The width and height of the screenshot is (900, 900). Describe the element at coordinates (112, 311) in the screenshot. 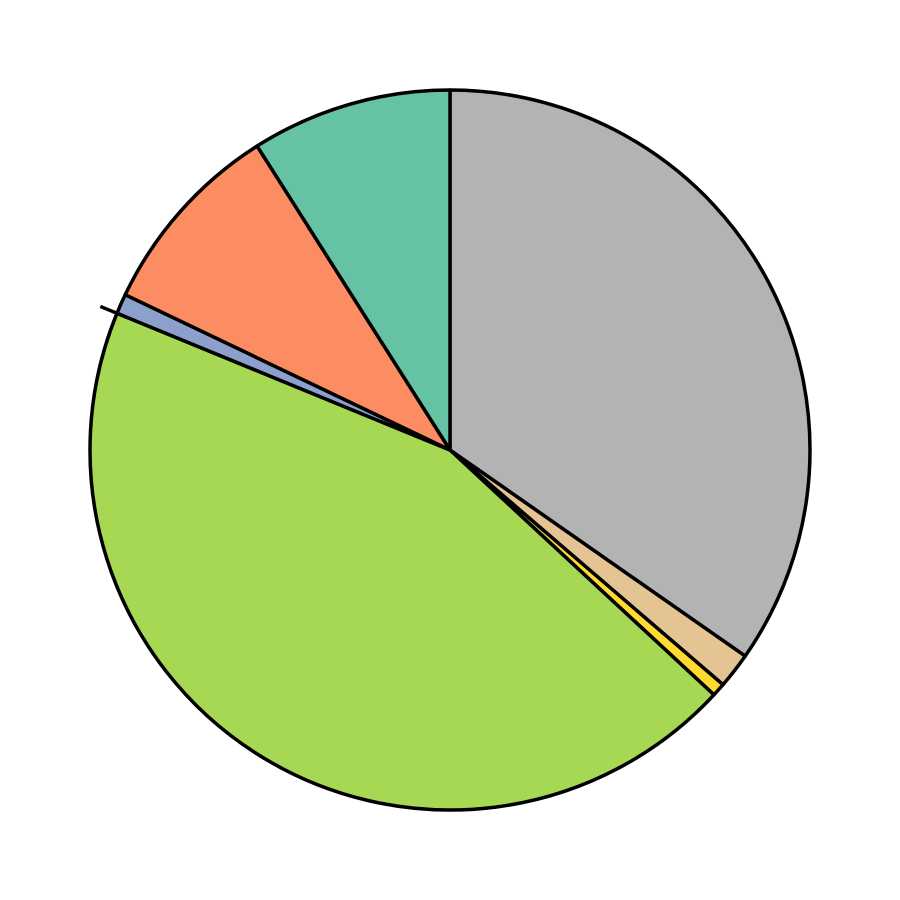

I see `slice-edge-tick` at that location.